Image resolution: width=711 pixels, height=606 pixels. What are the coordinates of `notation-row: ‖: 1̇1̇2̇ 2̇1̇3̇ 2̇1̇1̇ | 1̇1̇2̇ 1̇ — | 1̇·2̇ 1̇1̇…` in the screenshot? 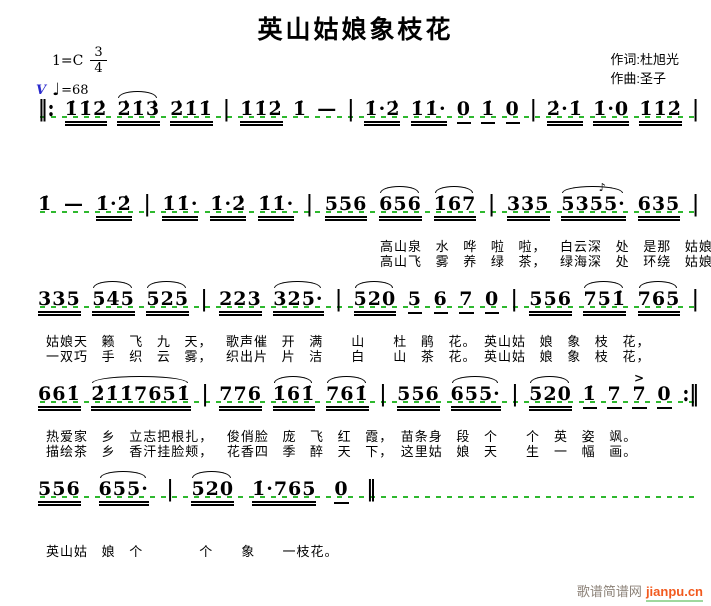 It's located at (368, 111).